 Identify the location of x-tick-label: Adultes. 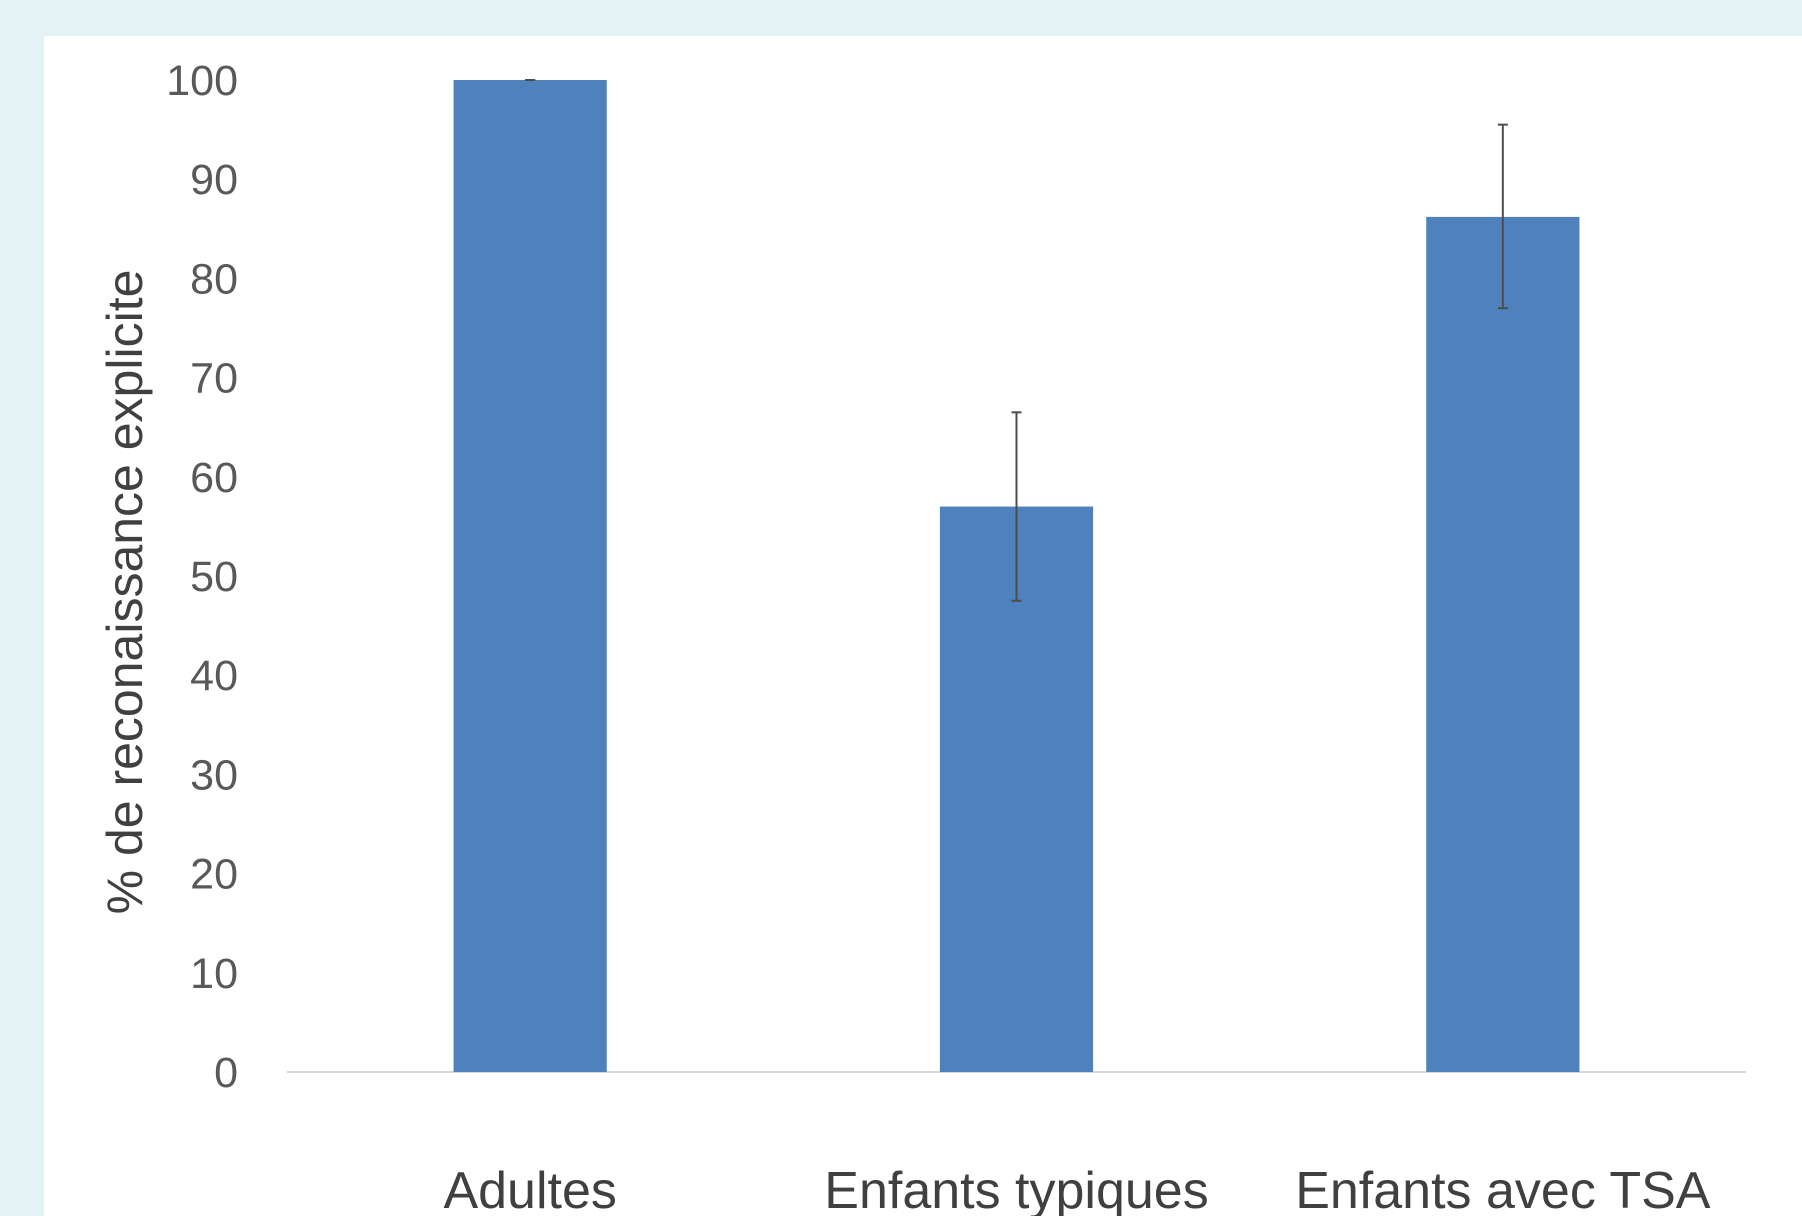
(529, 1189).